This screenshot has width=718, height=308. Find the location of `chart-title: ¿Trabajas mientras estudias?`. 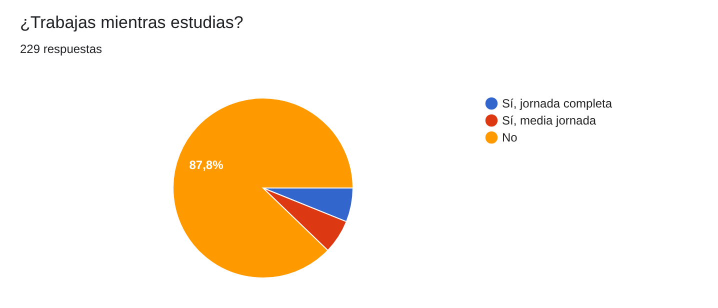

chart-title: ¿Trabajas mientras estudias? is located at coordinates (132, 22).